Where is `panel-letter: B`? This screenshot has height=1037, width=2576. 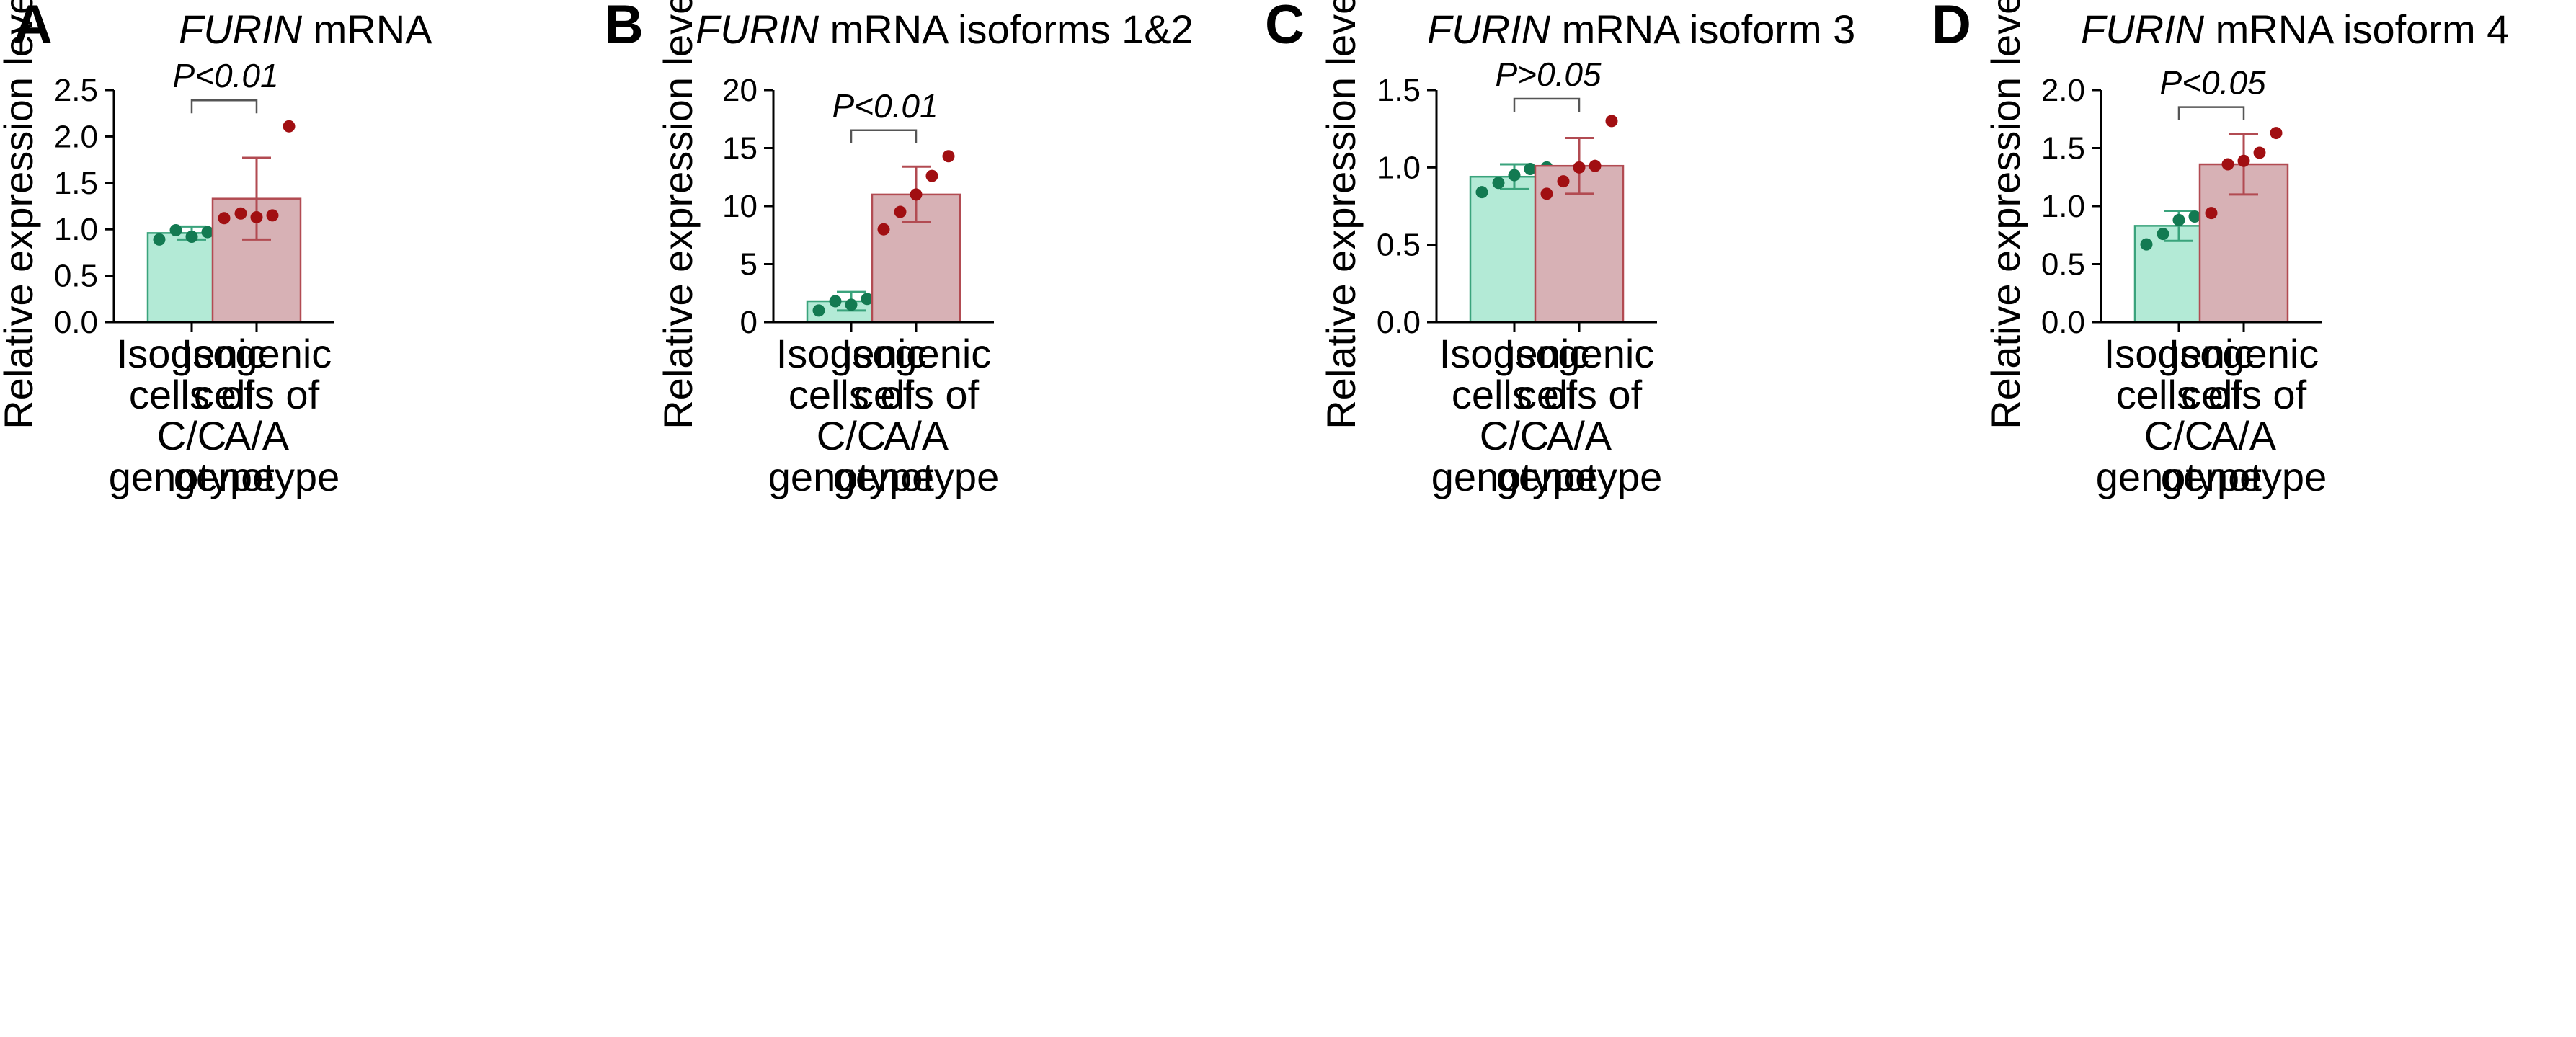 panel-letter: B is located at coordinates (624, 27).